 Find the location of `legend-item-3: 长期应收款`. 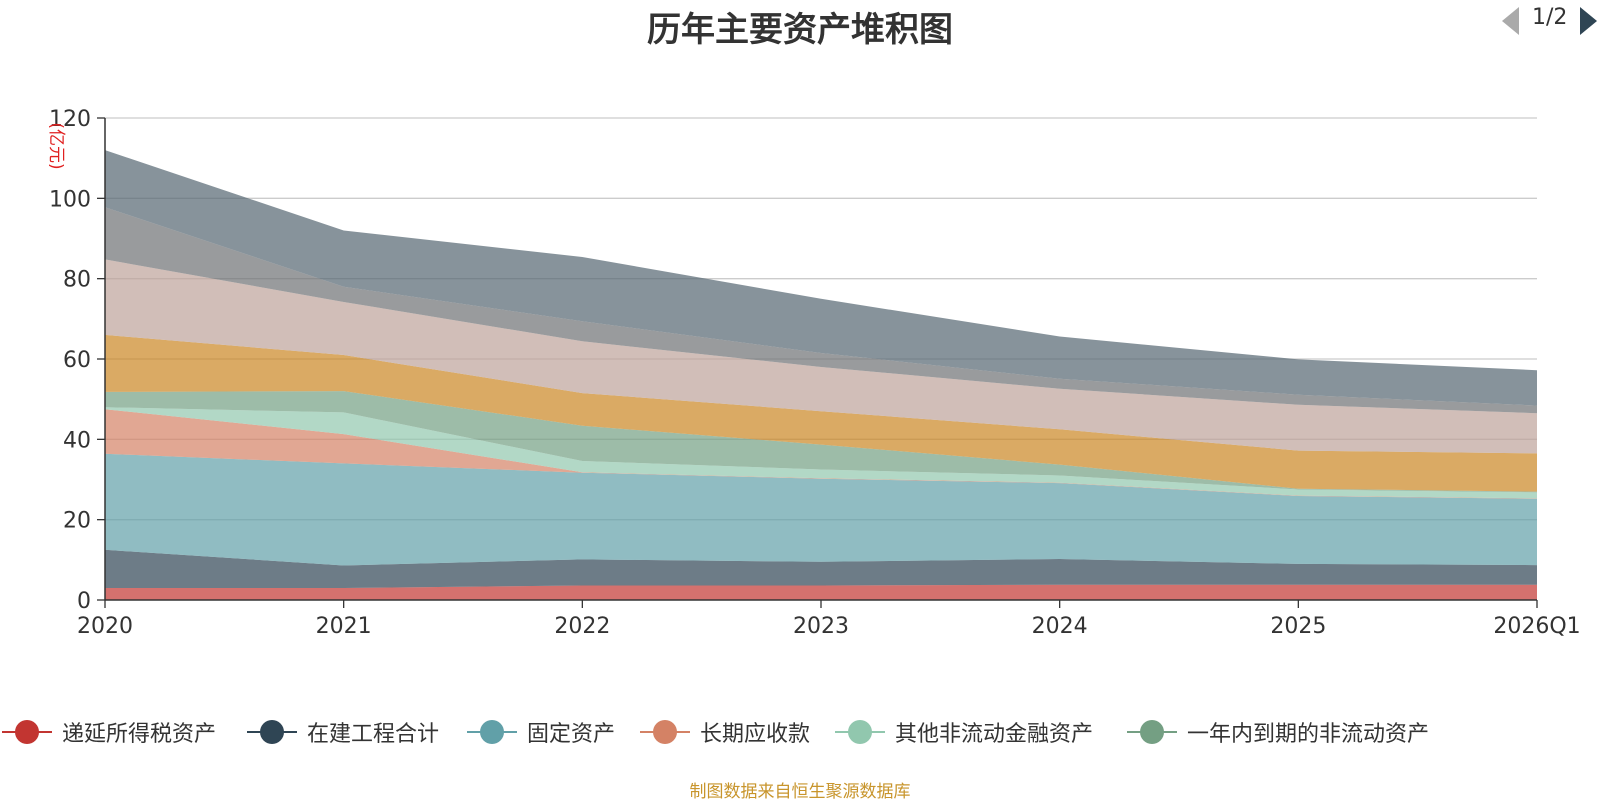

legend-item-3: 长期应收款 is located at coordinates (725, 732).